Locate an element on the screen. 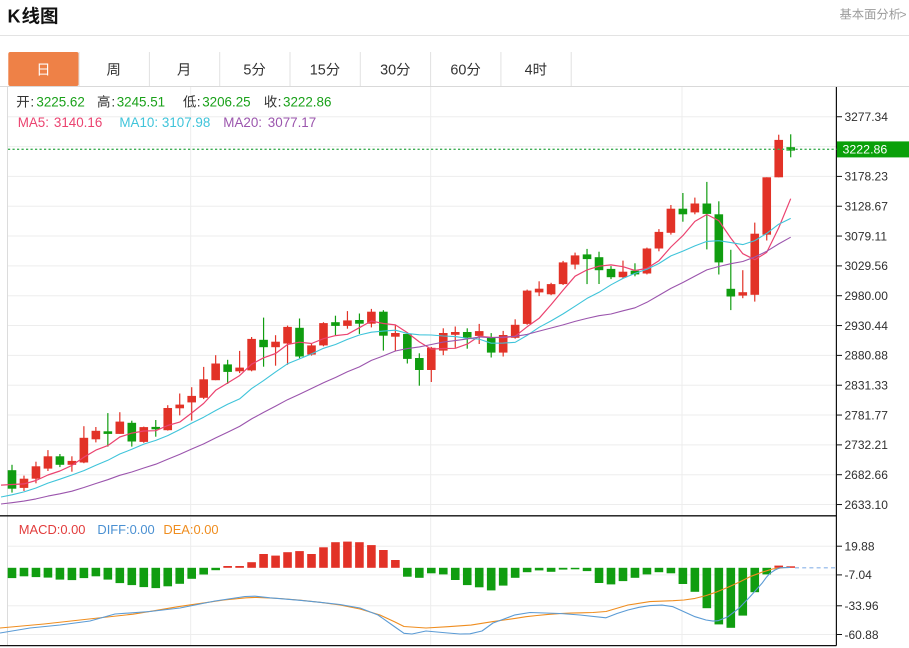  svg-text: MA20: is located at coordinates (242, 122).